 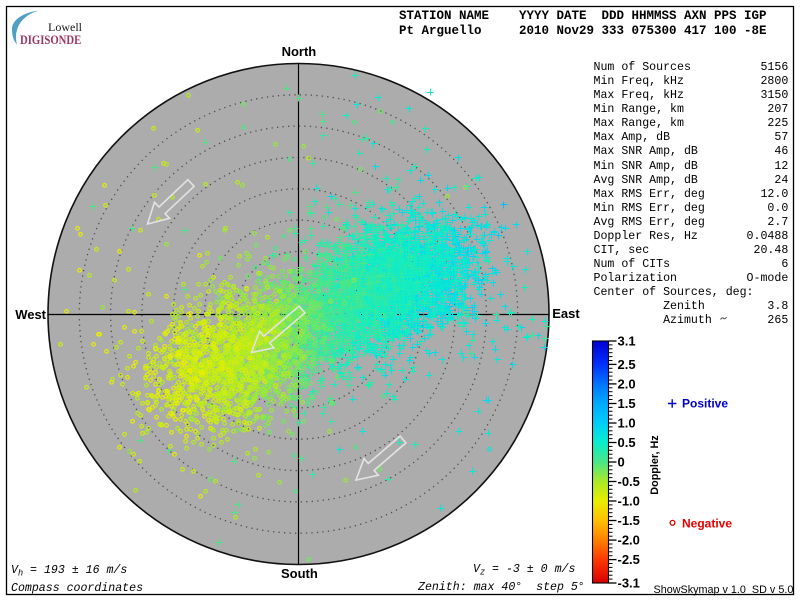 What do you see at coordinates (627, 442) in the screenshot?
I see `svg-text: 0.5` at bounding box center [627, 442].